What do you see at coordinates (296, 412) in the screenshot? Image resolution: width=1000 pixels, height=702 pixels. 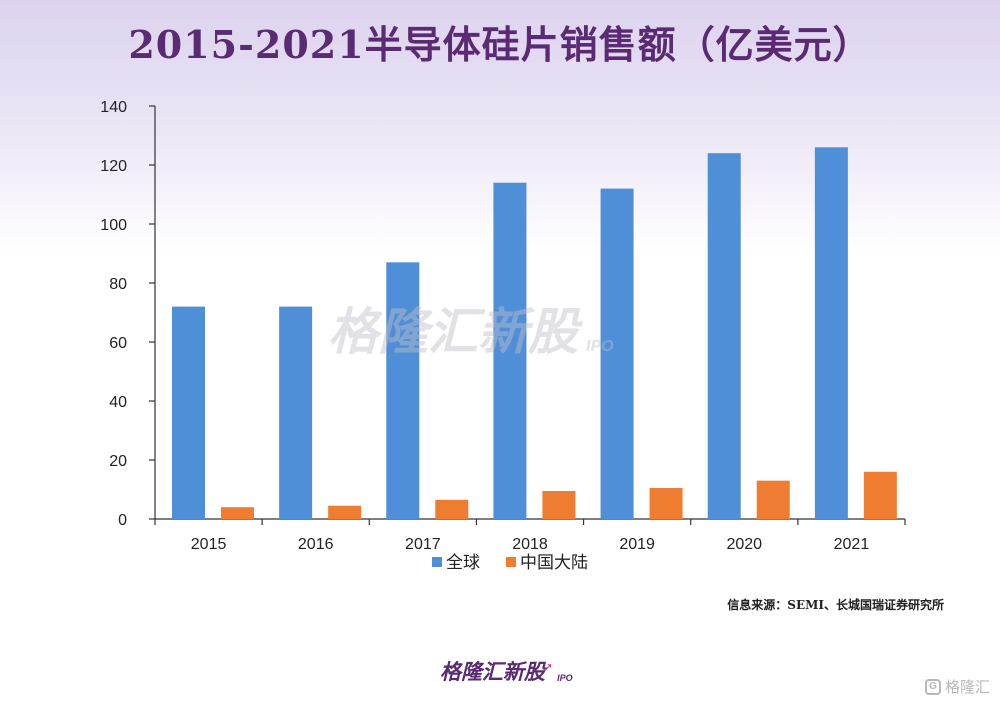 I see `bar-global-2016` at bounding box center [296, 412].